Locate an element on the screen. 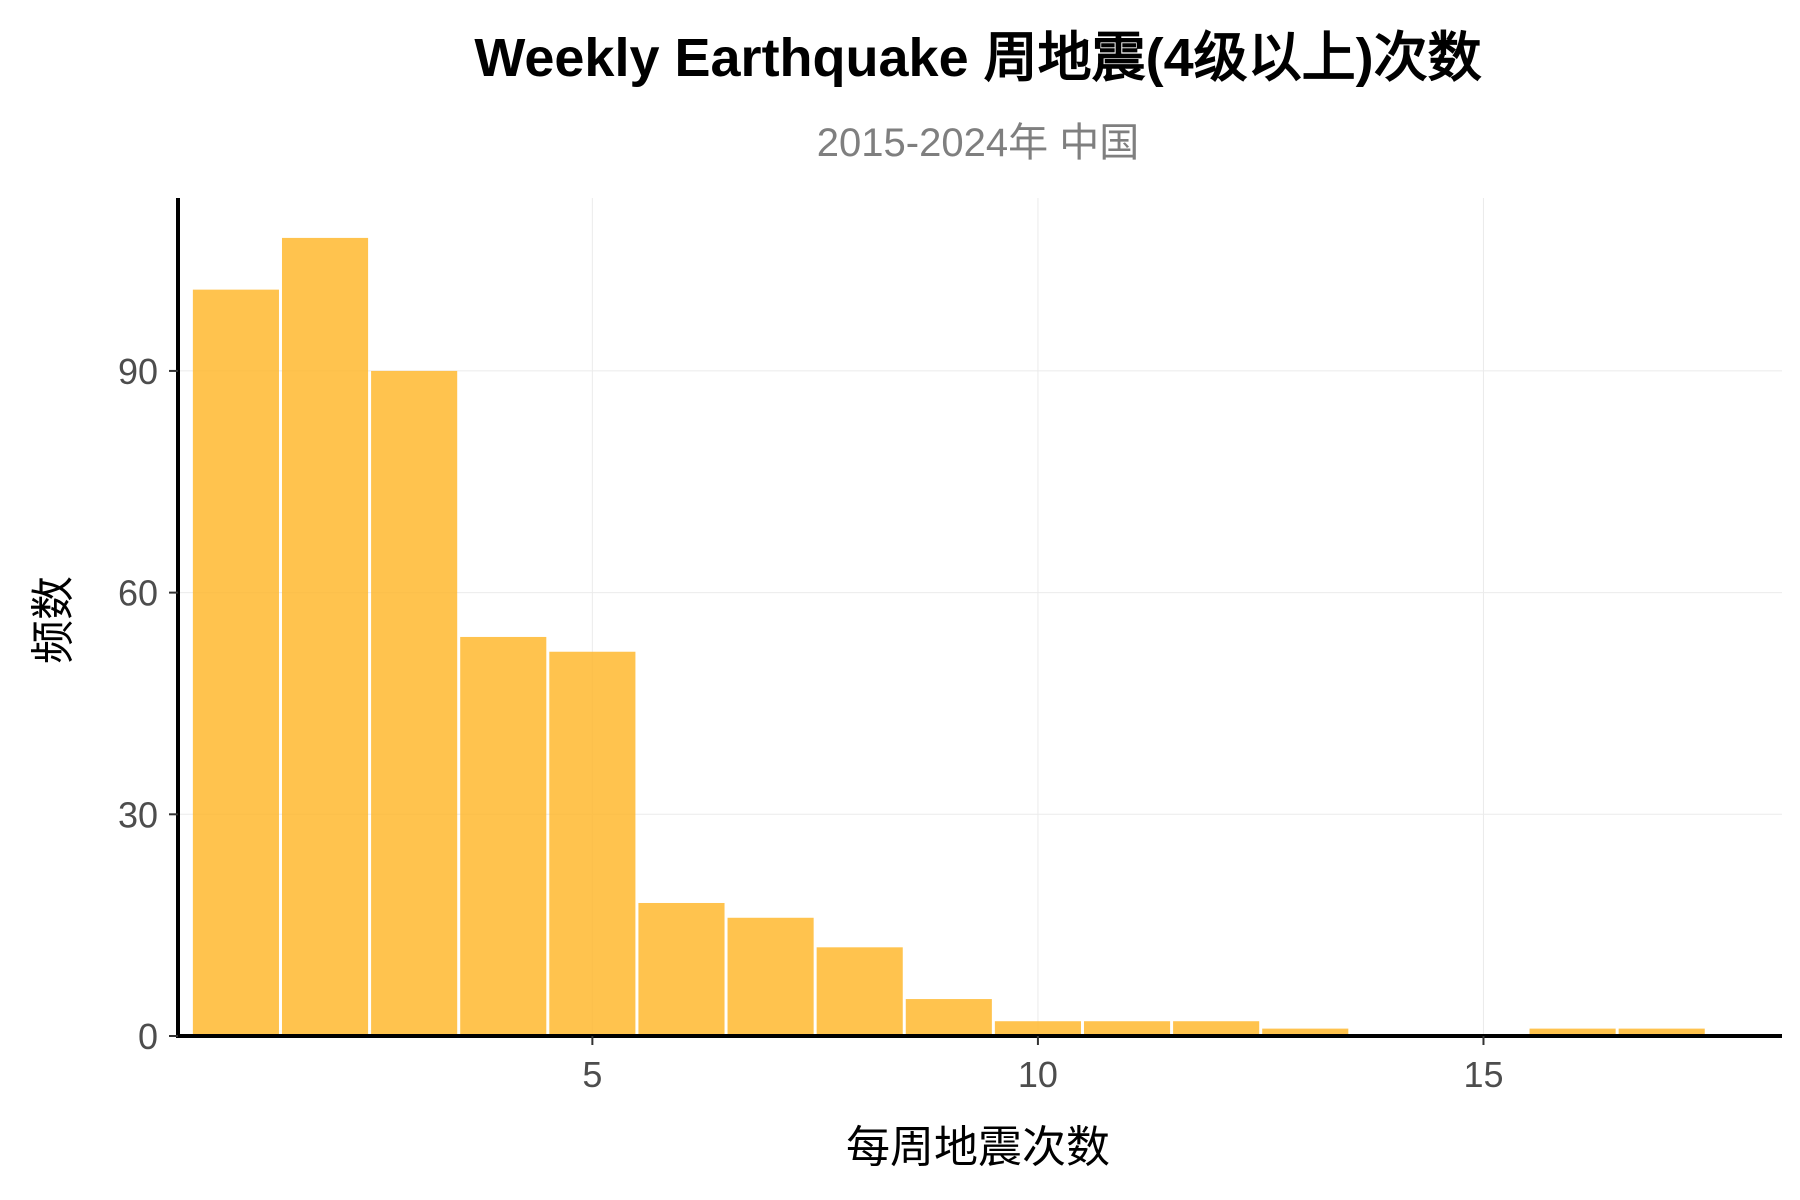 The width and height of the screenshot is (1800, 1200). y-axis-title: 频数 is located at coordinates (53, 620).